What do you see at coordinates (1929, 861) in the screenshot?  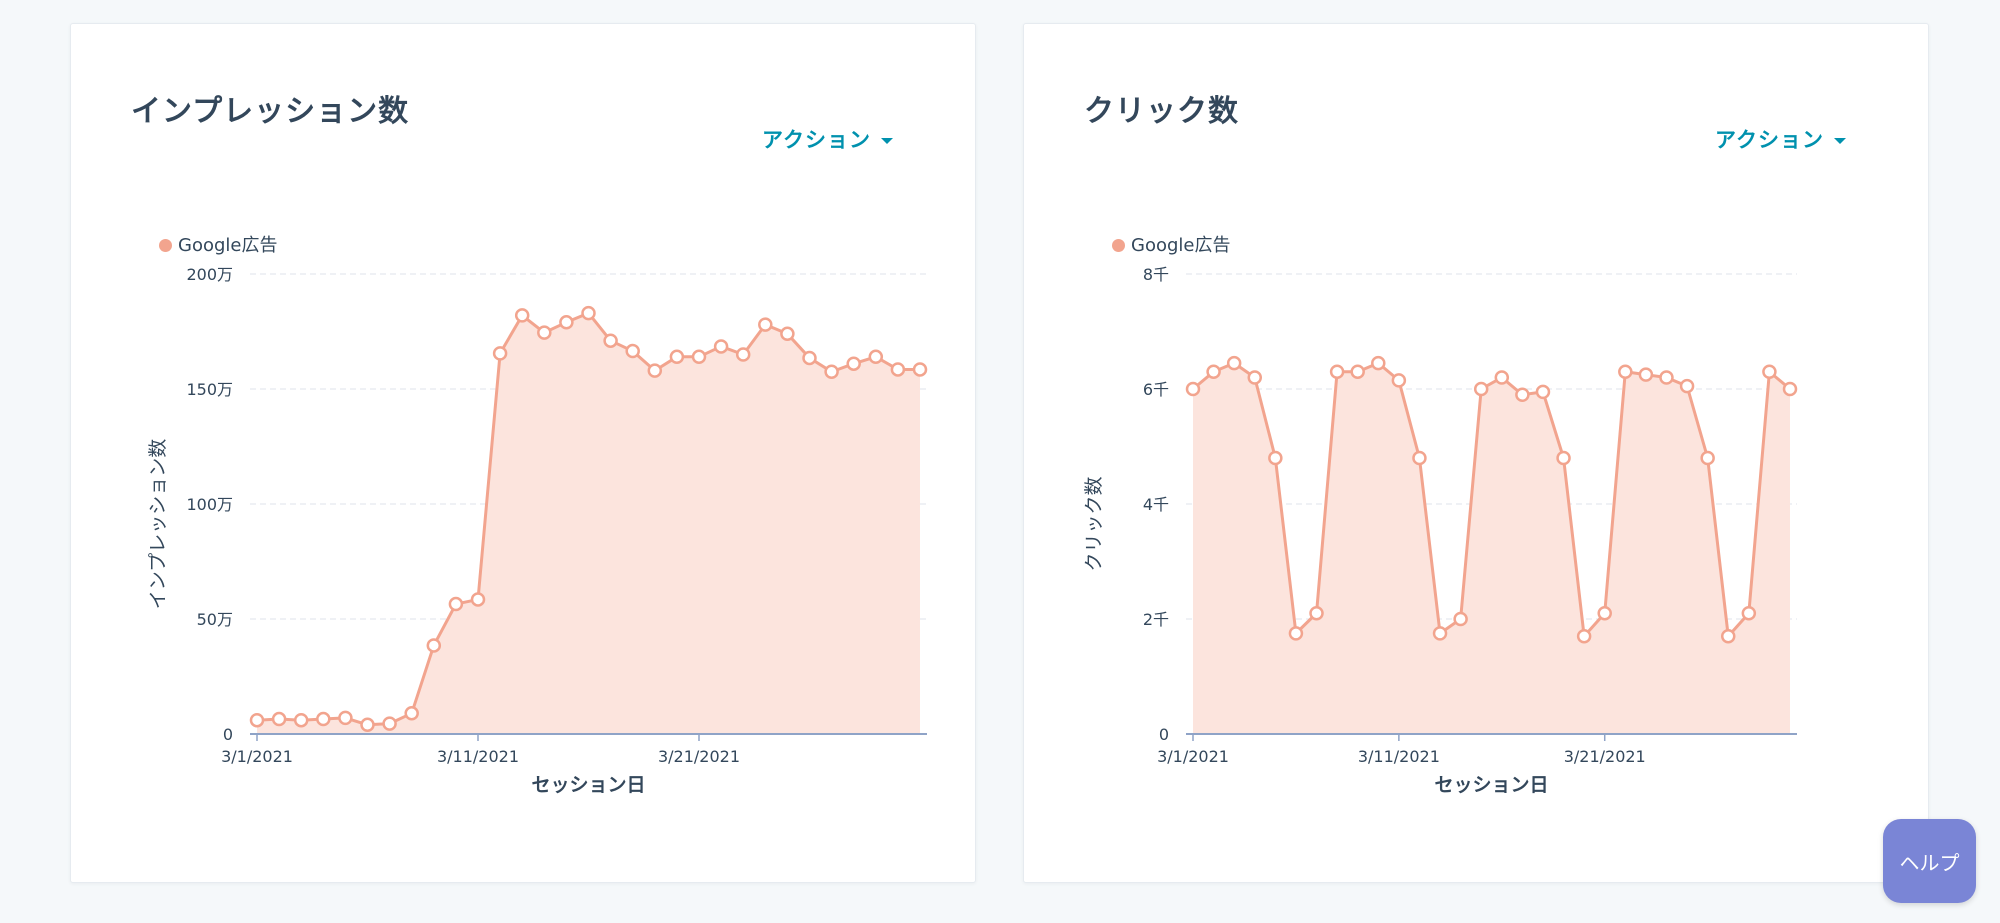 I see `help-button: ヘルプ` at bounding box center [1929, 861].